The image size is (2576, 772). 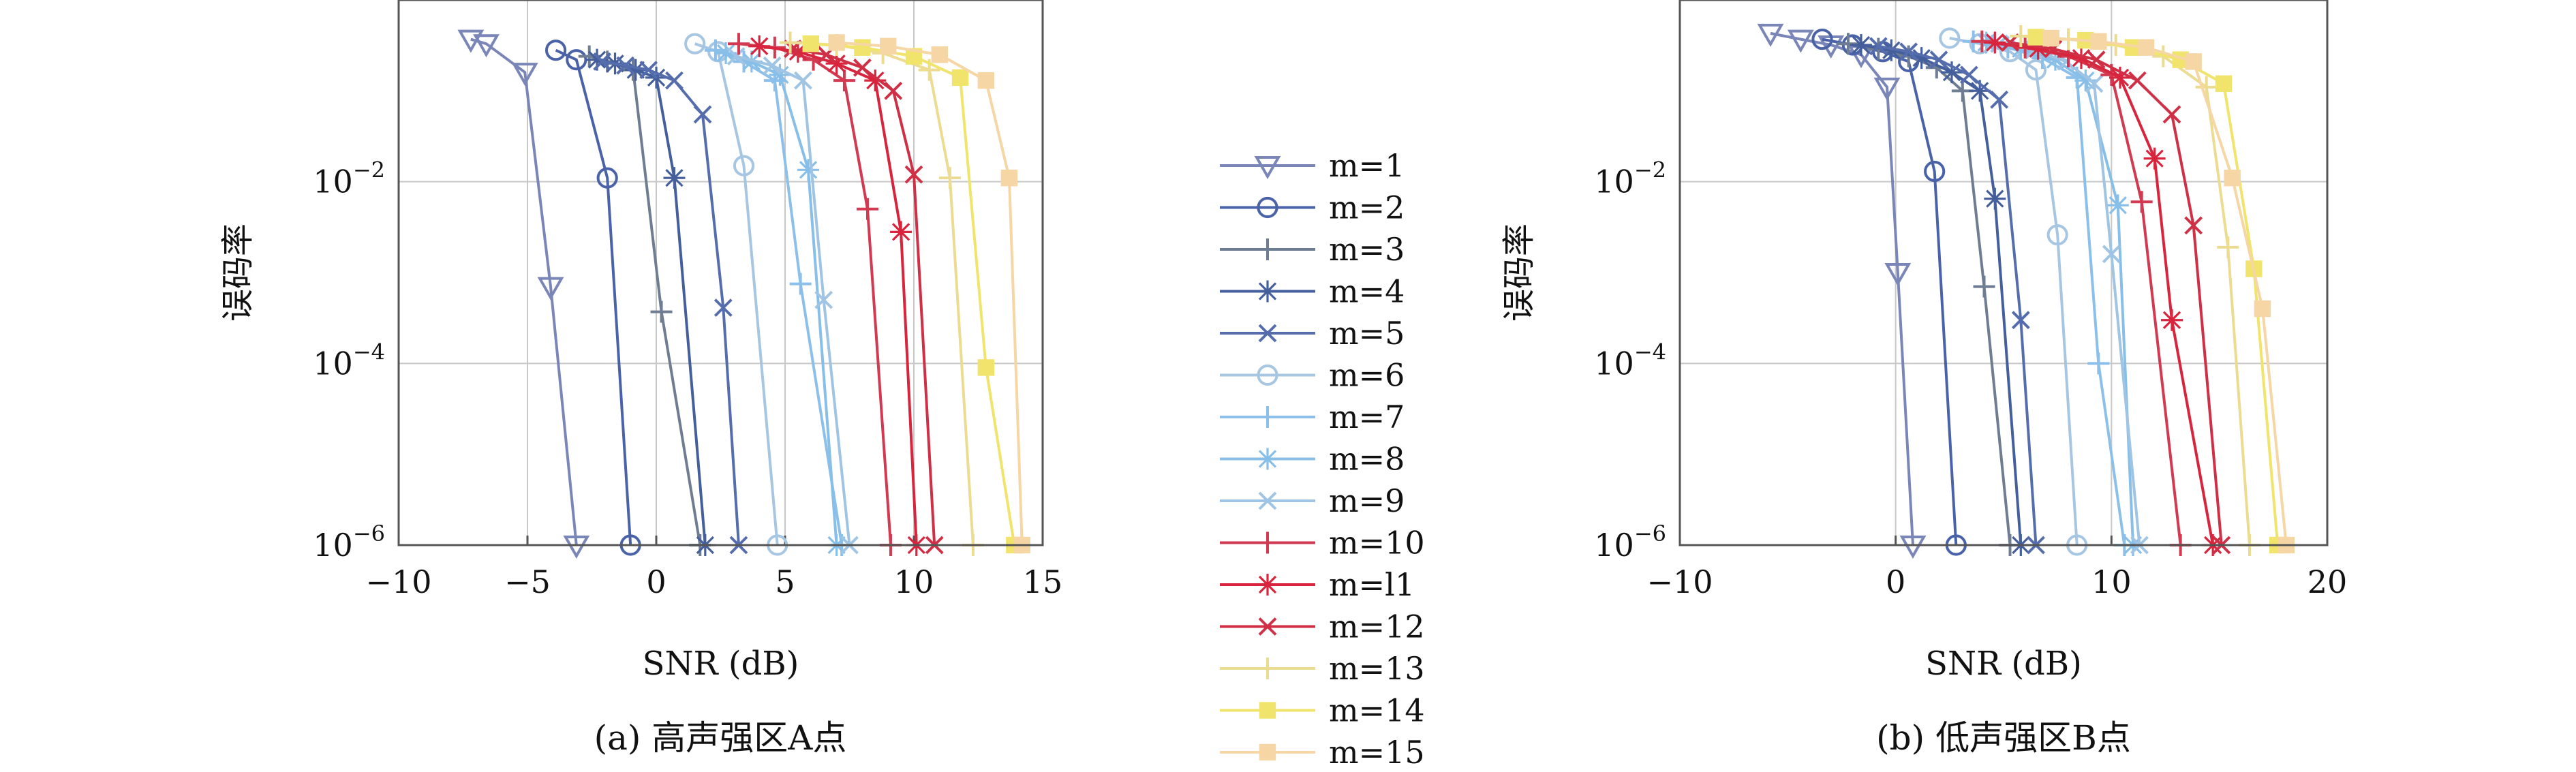 I want to click on series-m=6, so click(x=2013, y=292).